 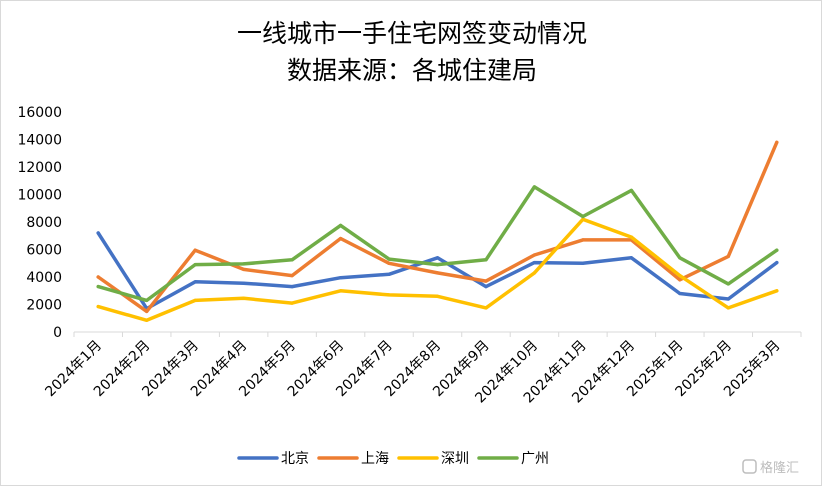 I want to click on watermark: 格隆汇, so click(x=770, y=467).